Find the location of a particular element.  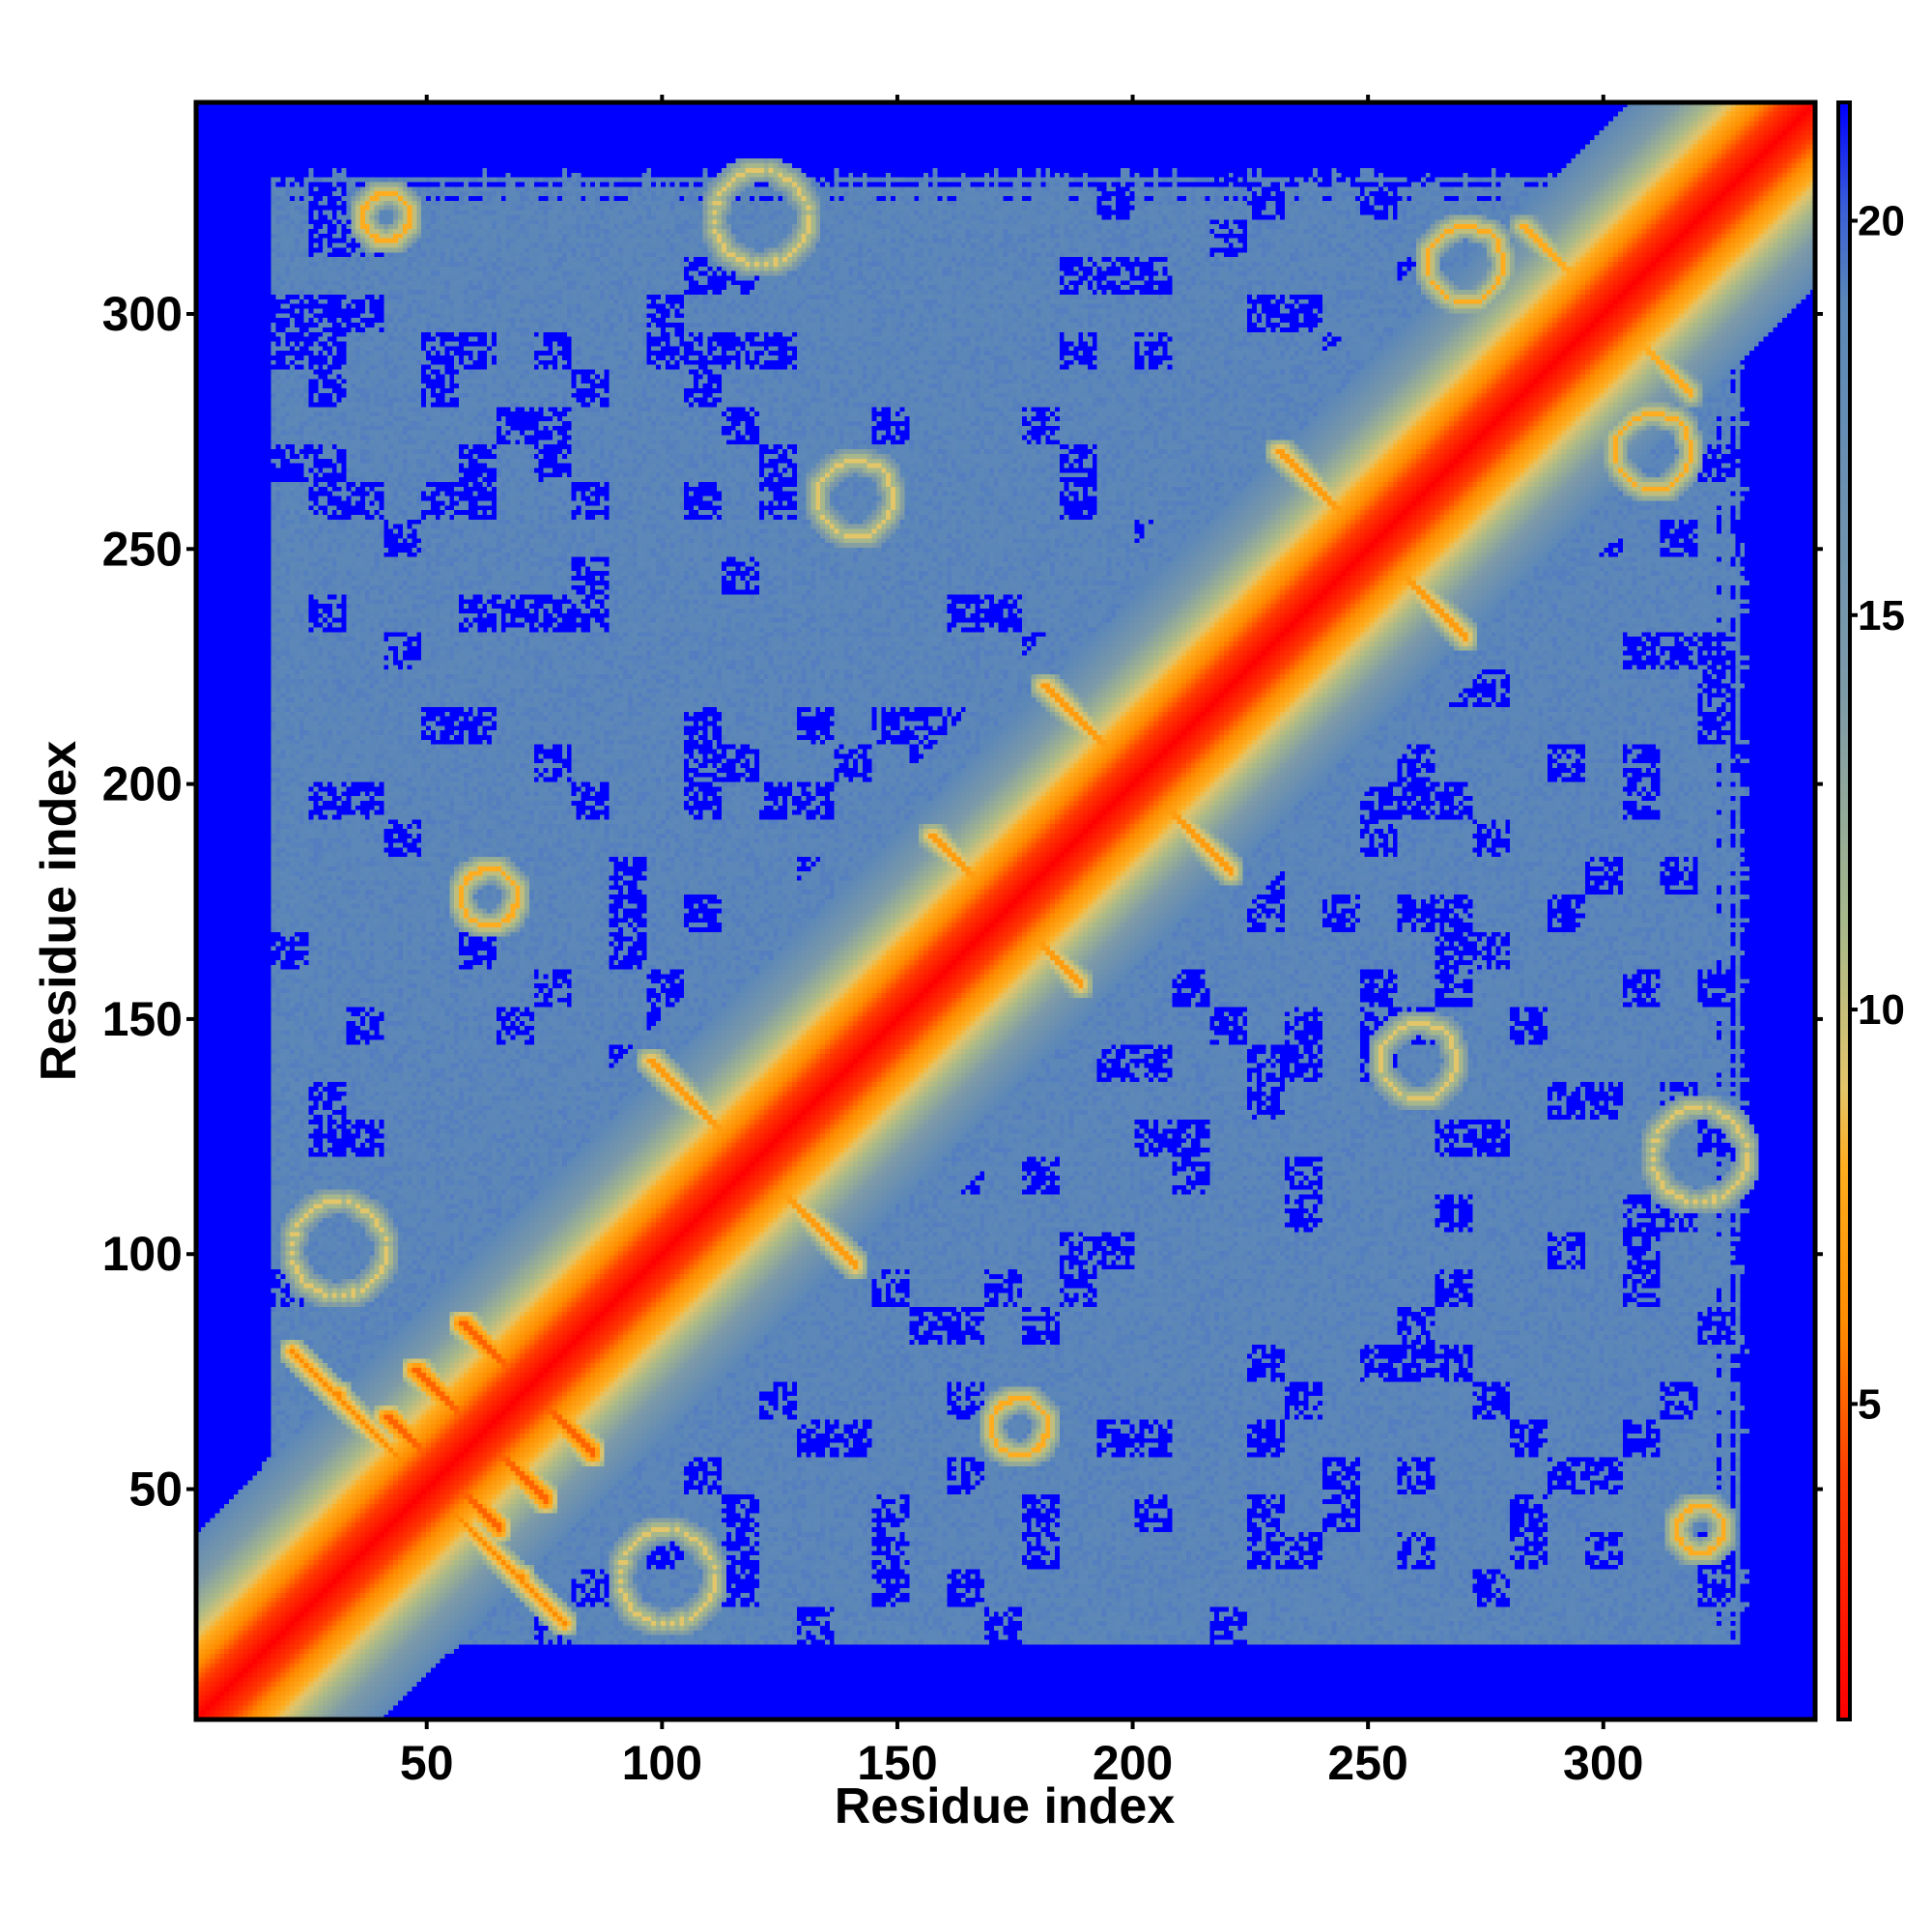

colorbar: 5 10 15 20 is located at coordinates (1870, 910).